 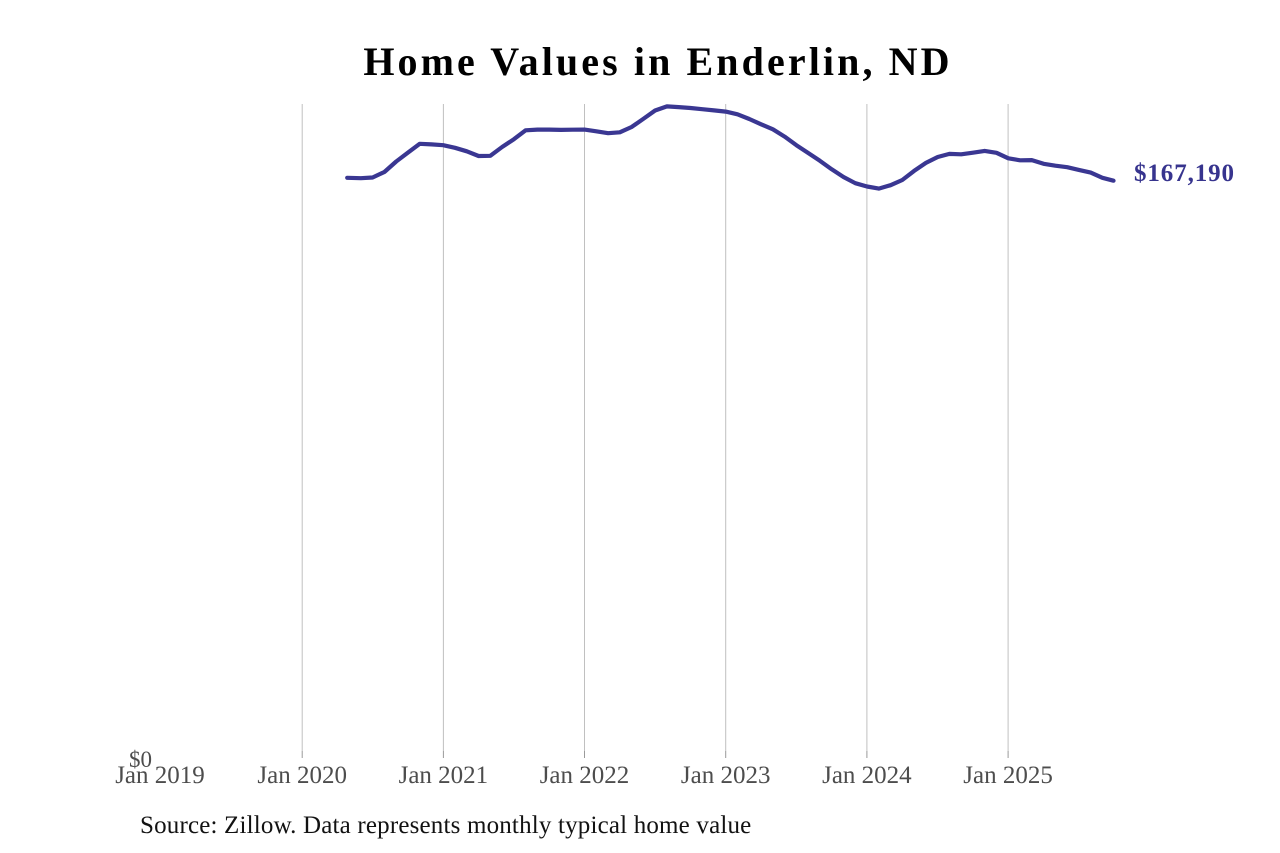 What do you see at coordinates (867, 775) in the screenshot?
I see `svg-text: Jan 2024` at bounding box center [867, 775].